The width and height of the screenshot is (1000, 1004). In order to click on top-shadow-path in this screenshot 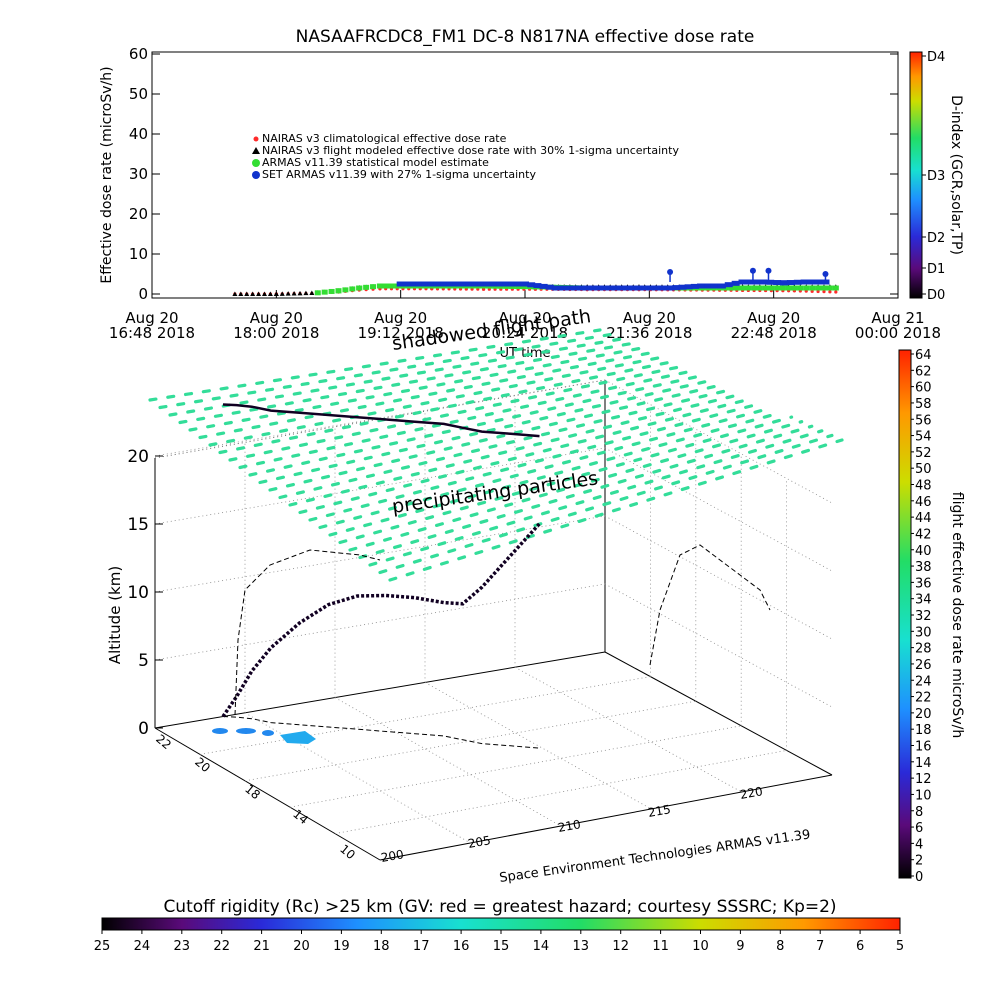, I will do `click(381, 420)`.